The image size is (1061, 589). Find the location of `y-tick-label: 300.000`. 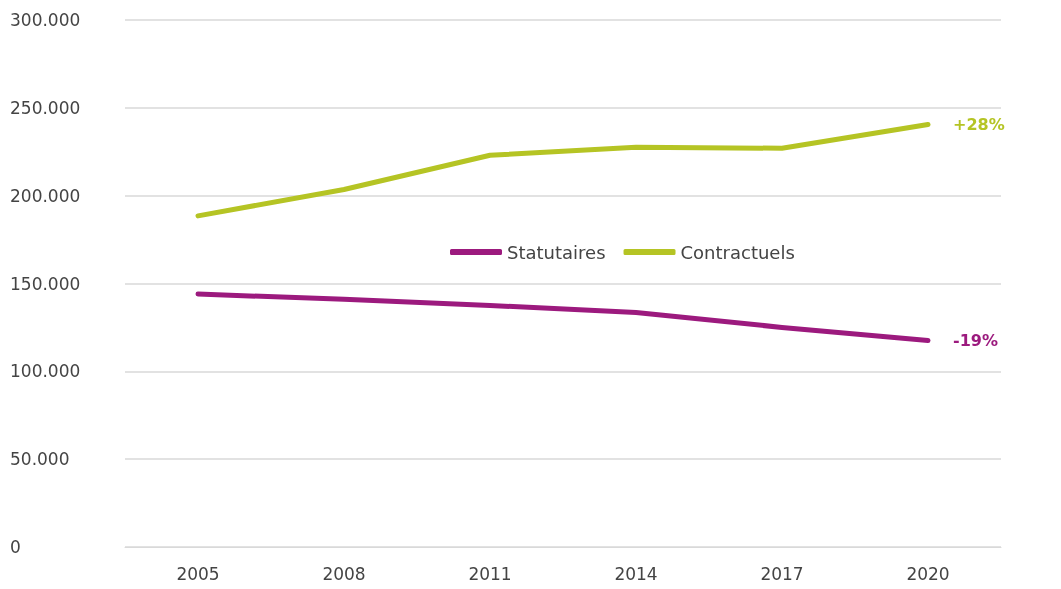

y-tick-label: 300.000 is located at coordinates (45, 20).